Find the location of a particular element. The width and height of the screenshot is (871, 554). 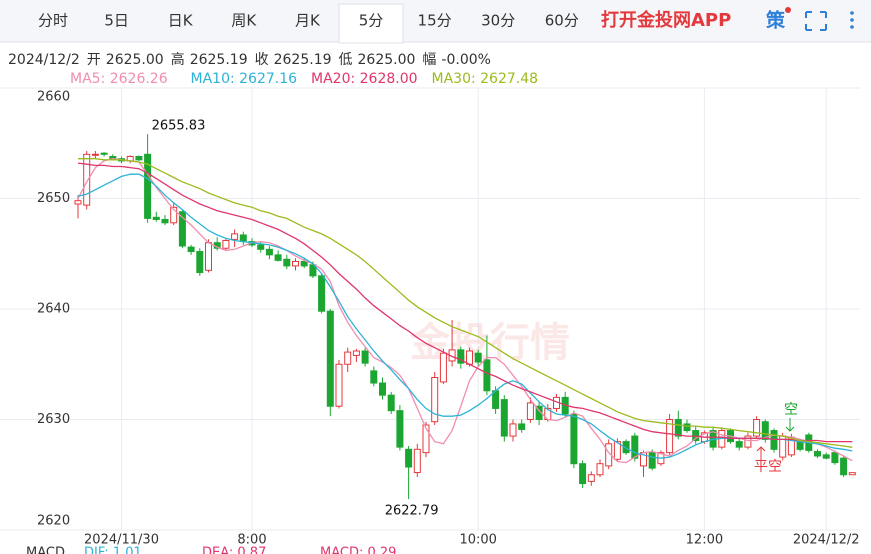

info-label: 高 is located at coordinates (178, 59).